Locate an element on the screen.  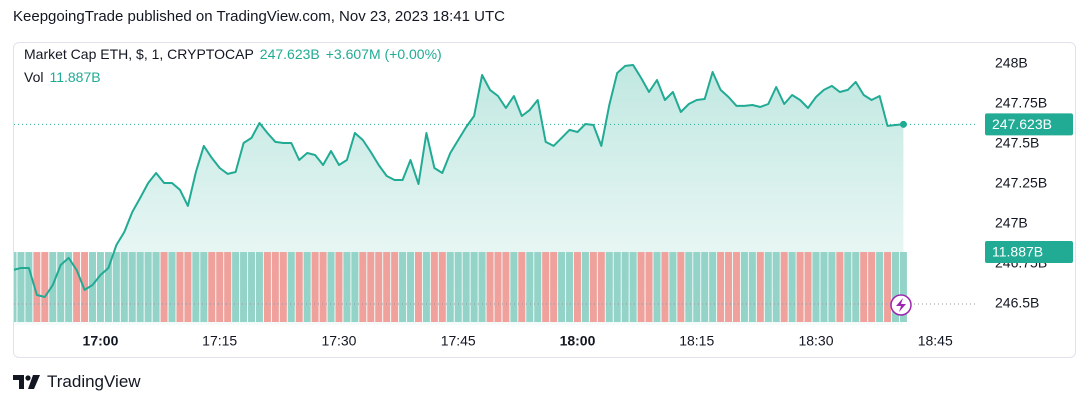
series-name: Market Cap ETH, $, 1, CRYPTOCAP is located at coordinates (139, 54).